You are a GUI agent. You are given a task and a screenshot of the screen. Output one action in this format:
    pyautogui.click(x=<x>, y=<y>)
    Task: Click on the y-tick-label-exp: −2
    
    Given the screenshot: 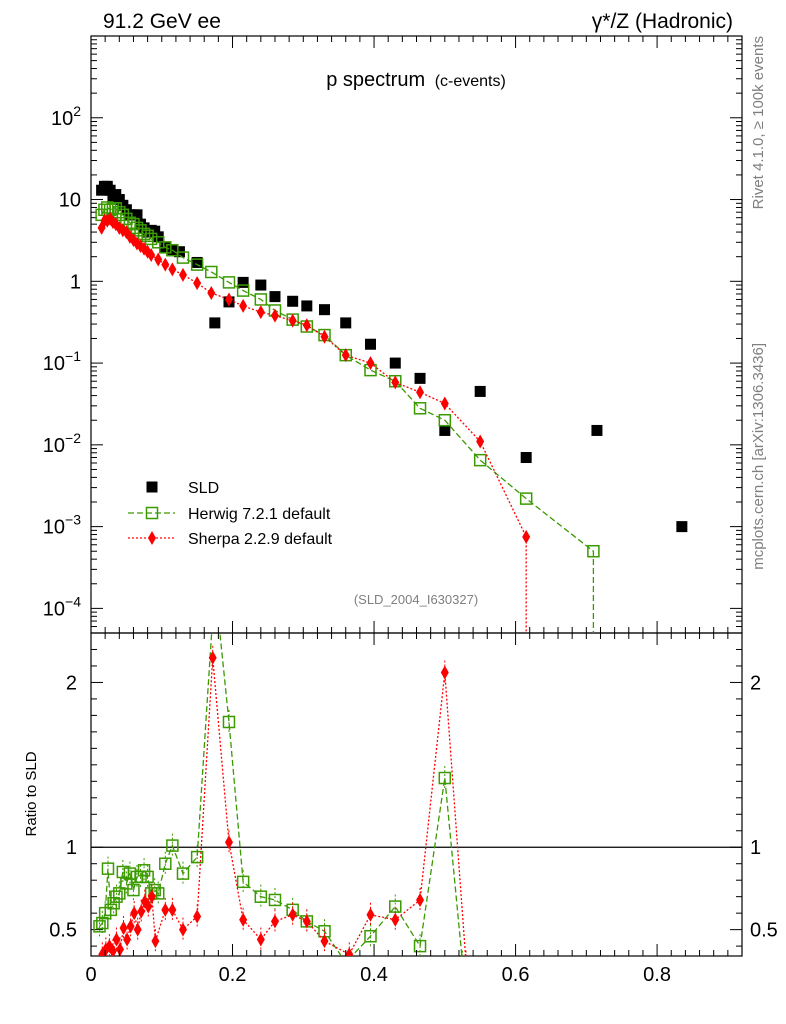 What is the action you would take?
    pyautogui.click(x=73, y=438)
    